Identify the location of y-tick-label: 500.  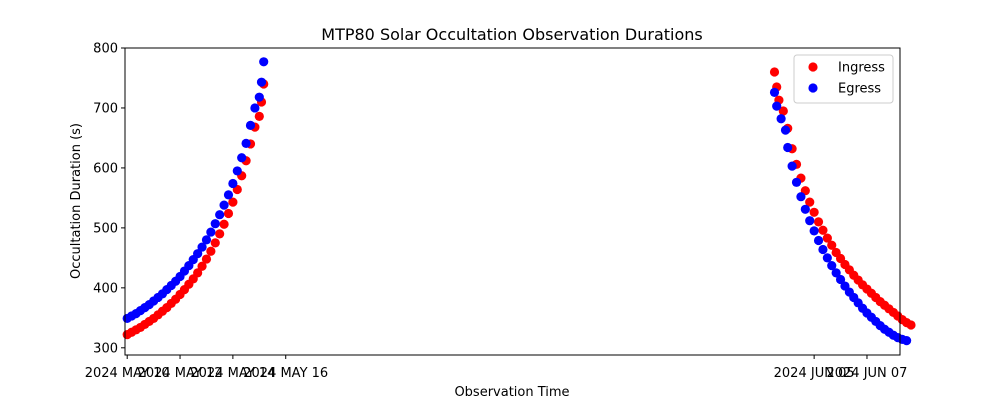
(105, 228).